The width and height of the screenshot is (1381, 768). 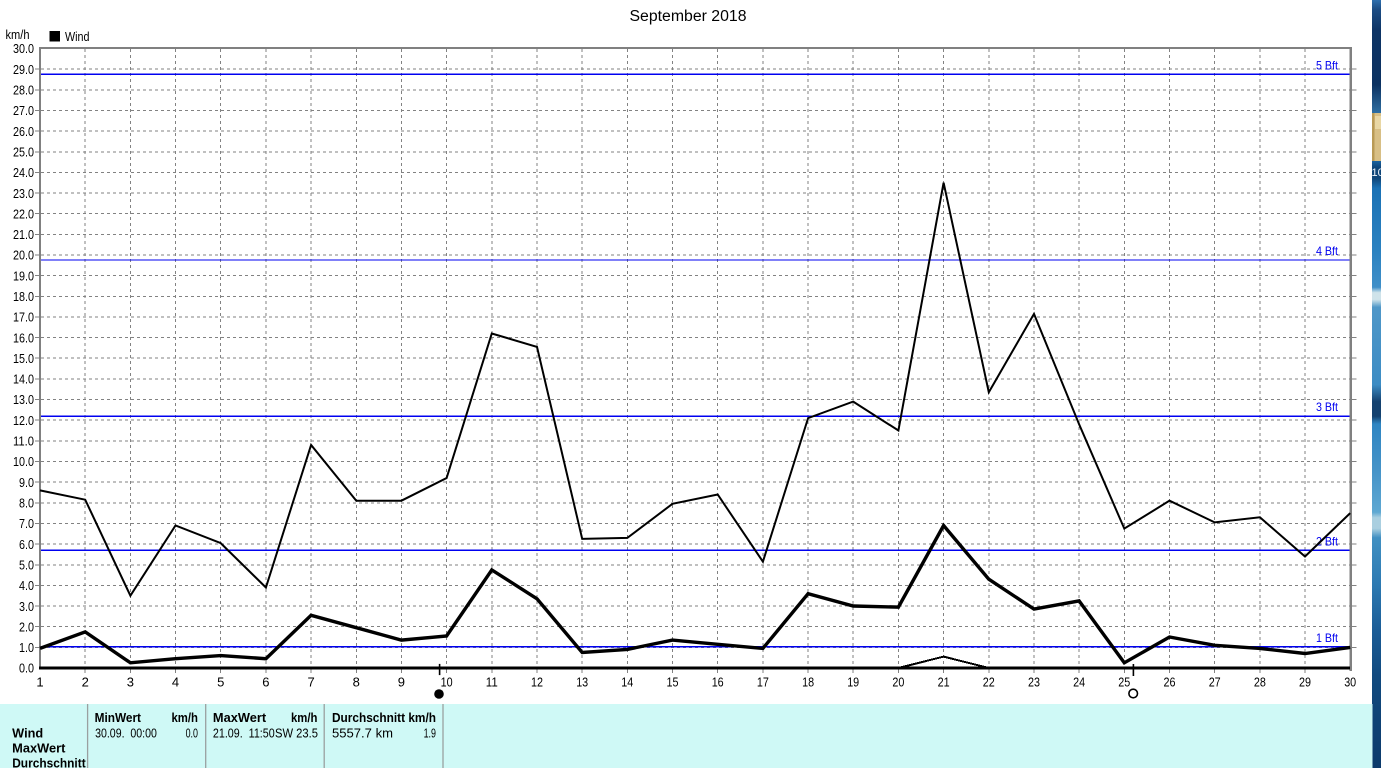 I want to click on svg-text: 16, so click(x=718, y=682).